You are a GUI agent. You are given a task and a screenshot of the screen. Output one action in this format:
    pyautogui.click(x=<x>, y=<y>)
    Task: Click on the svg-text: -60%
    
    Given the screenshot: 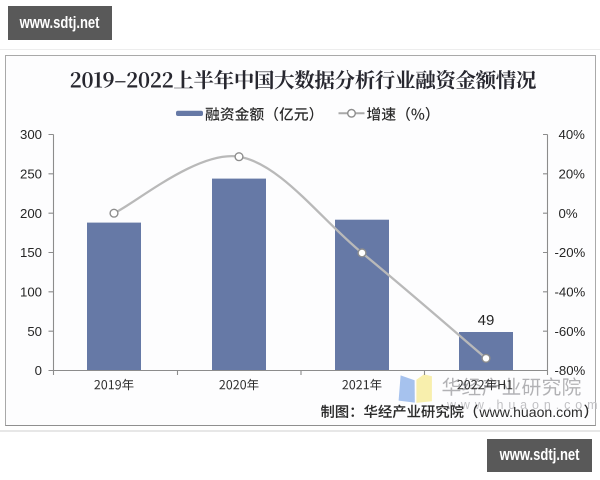 What is the action you would take?
    pyautogui.click(x=570, y=331)
    